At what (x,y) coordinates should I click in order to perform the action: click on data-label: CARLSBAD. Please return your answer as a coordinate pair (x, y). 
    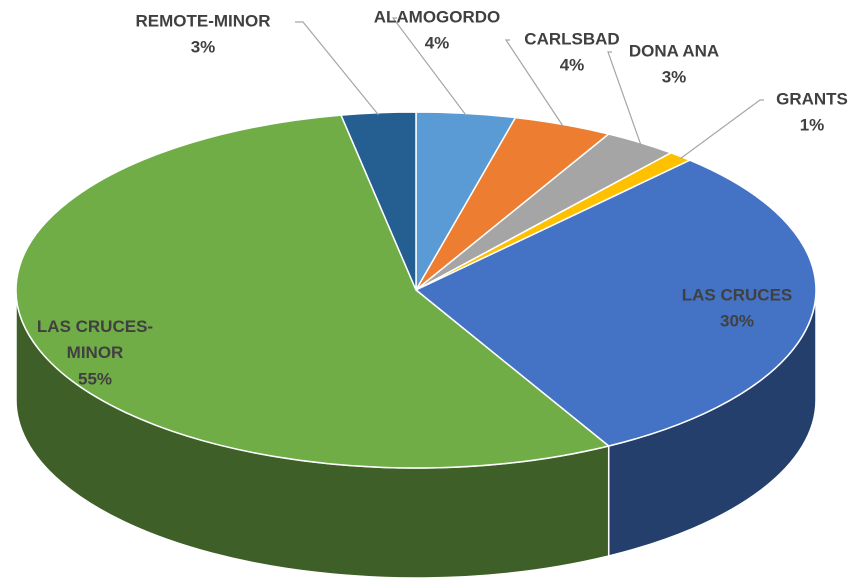
    Looking at the image, I should click on (571, 38).